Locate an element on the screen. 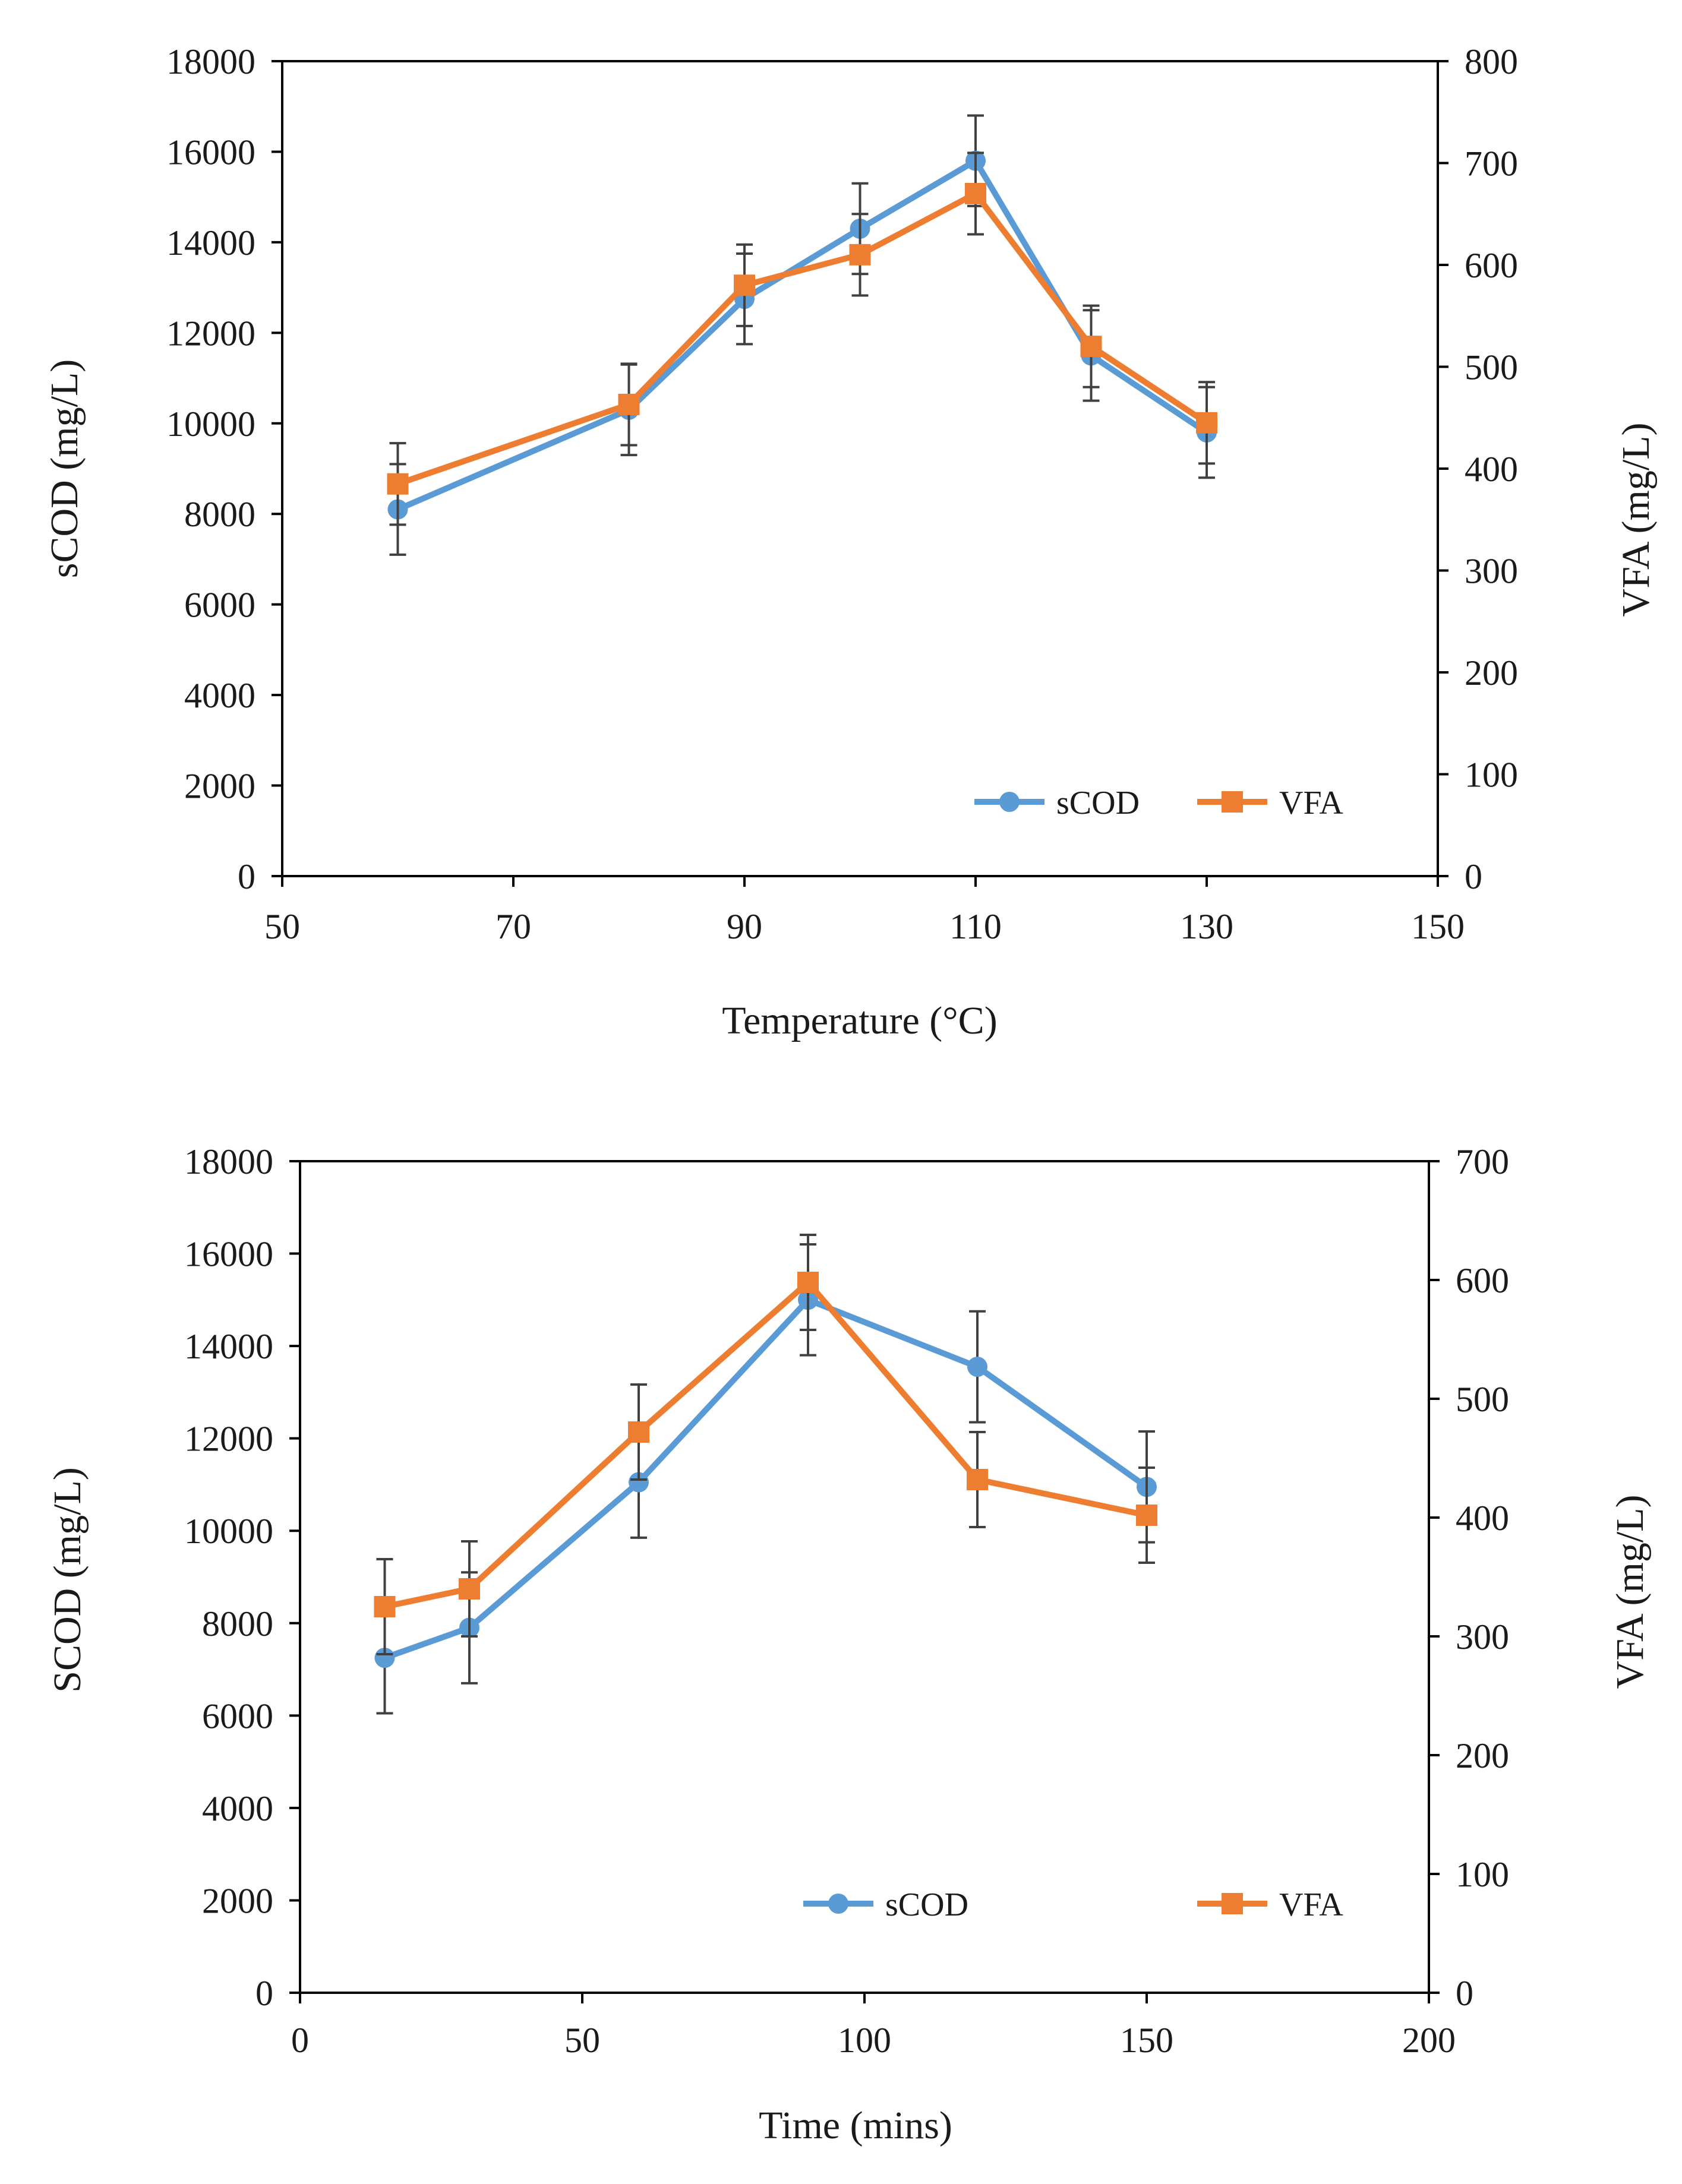 This screenshot has width=1682, height=2184. series-line-scod is located at coordinates (765, 1479).